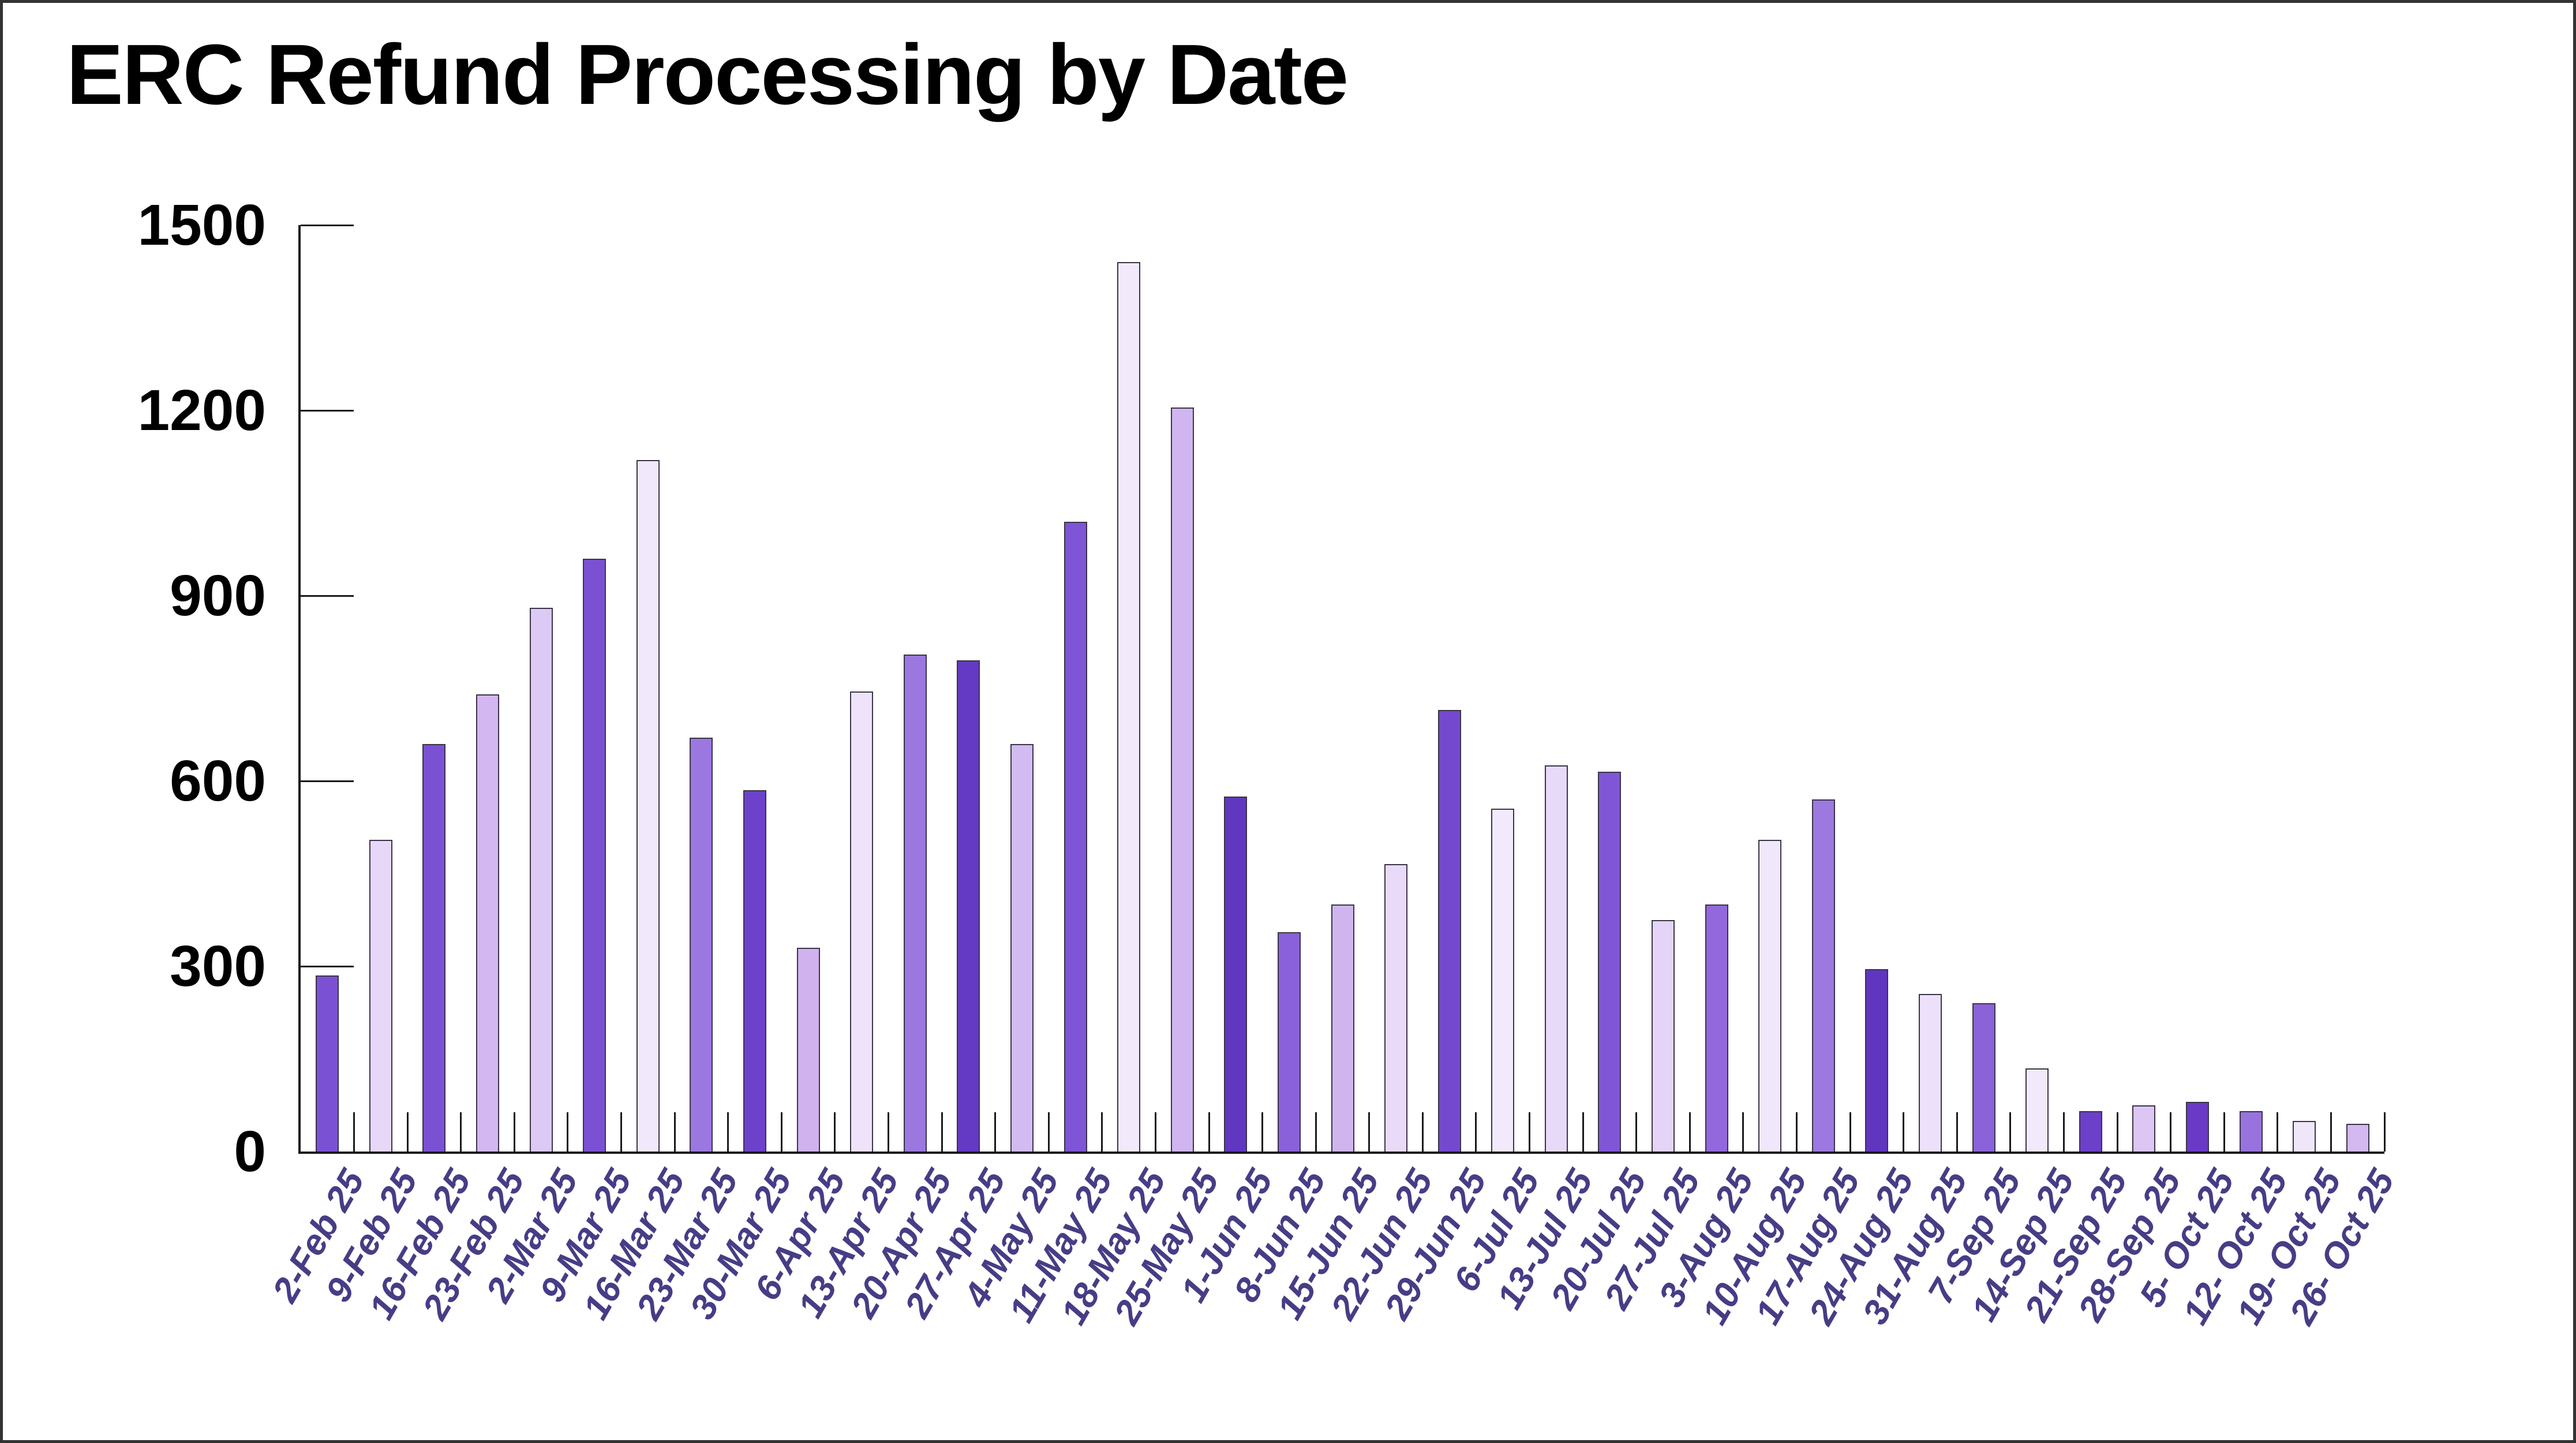  Describe the element at coordinates (218, 595) in the screenshot. I see `y-tick-label-900: 900` at that location.